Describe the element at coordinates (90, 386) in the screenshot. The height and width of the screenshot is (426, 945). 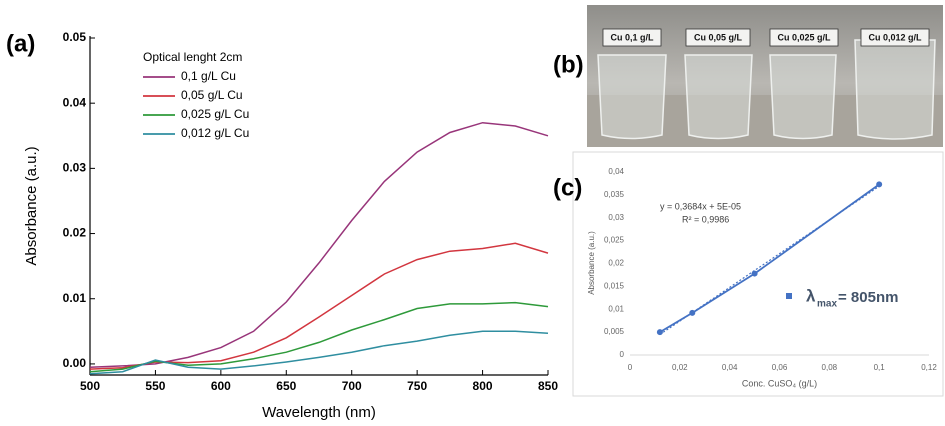
I see `x-tick-label: 500` at that location.